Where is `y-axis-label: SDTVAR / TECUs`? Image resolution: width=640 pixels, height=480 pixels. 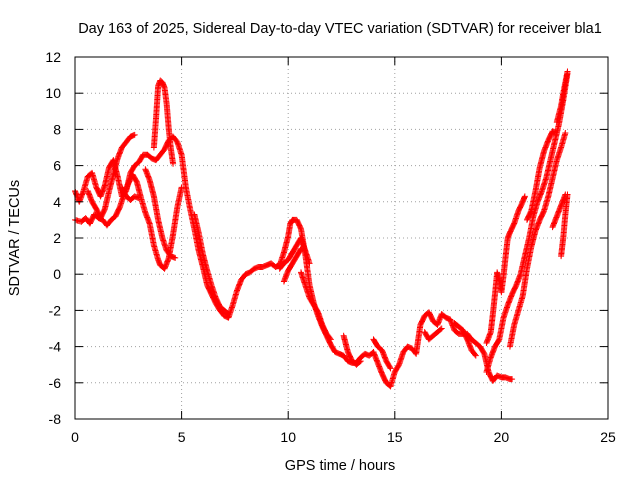 y-axis-label: SDTVAR / TECUs is located at coordinates (15, 238).